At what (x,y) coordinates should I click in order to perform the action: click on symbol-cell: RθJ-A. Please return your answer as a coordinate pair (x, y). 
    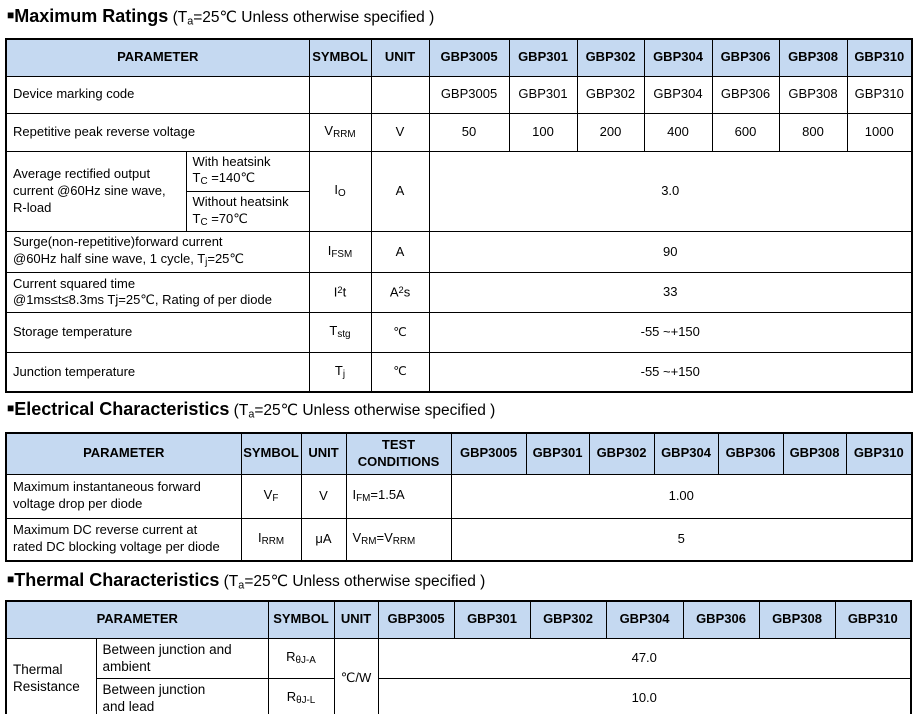
    Looking at the image, I should click on (301, 658).